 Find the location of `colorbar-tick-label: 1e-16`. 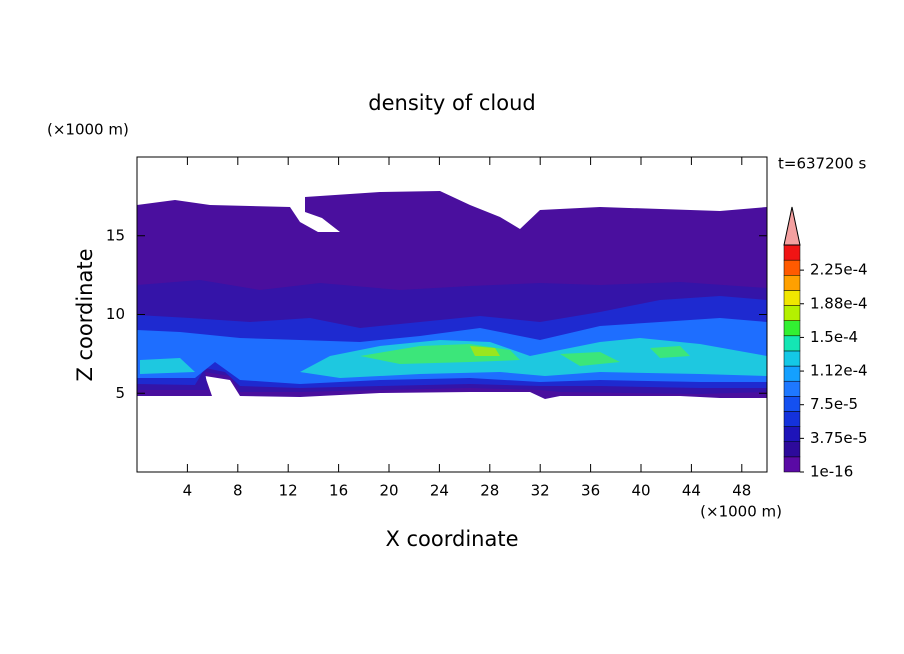

colorbar-tick-label: 1e-16 is located at coordinates (831, 472).